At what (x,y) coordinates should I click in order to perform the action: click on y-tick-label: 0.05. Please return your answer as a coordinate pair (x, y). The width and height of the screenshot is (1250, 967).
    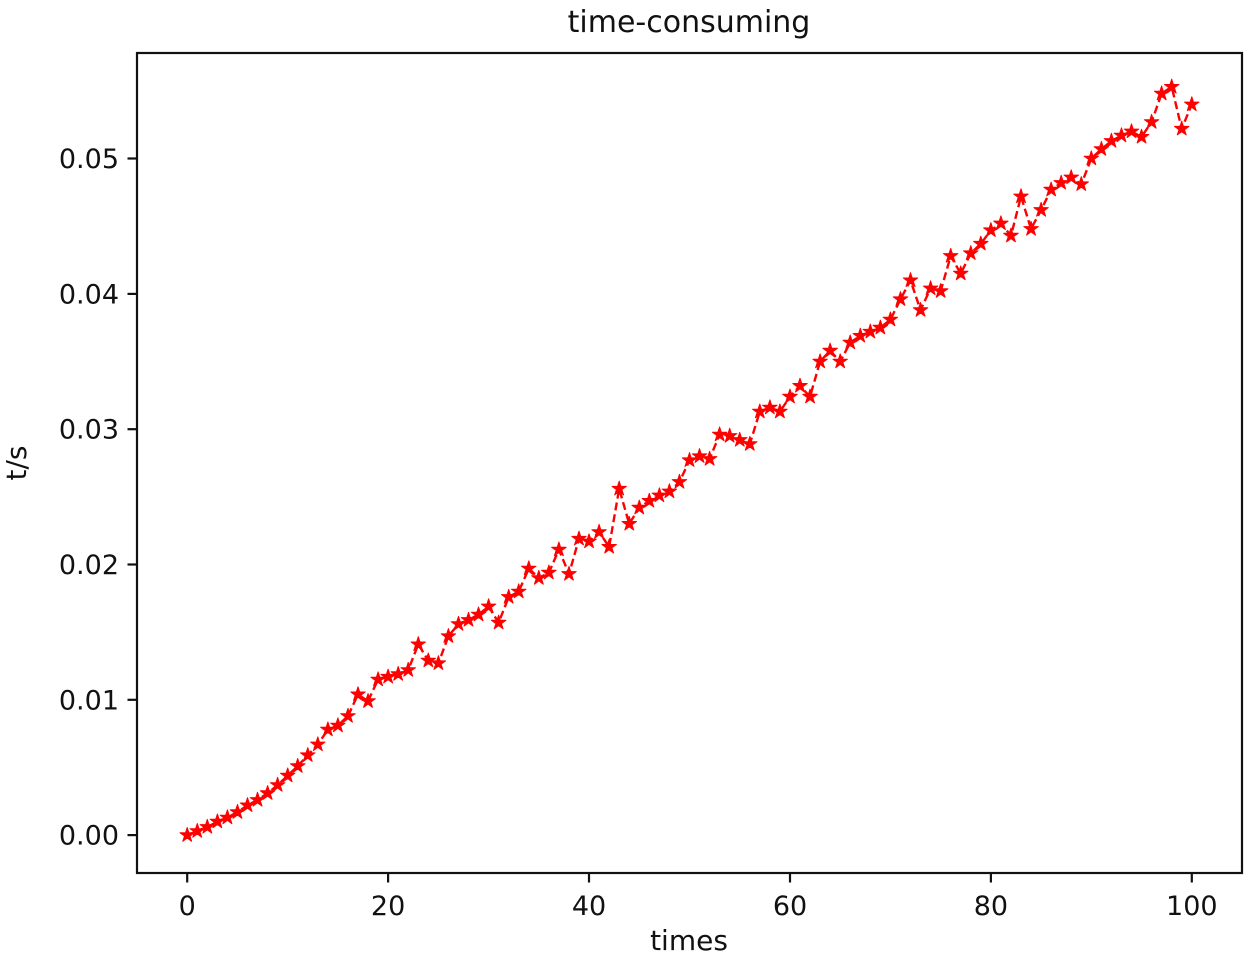
    Looking at the image, I should click on (89, 159).